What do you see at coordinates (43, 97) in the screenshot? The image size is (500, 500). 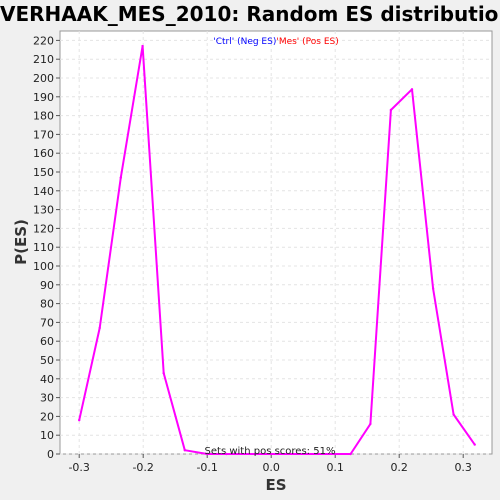 I see `y-tick-label: 190` at bounding box center [43, 97].